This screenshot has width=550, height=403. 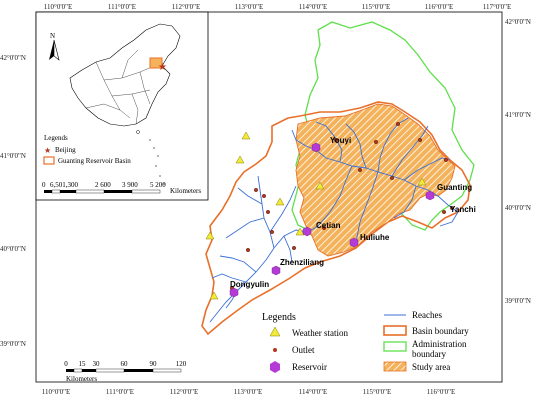 I want to click on legend-admin-label-2: boundary, so click(x=429, y=354).